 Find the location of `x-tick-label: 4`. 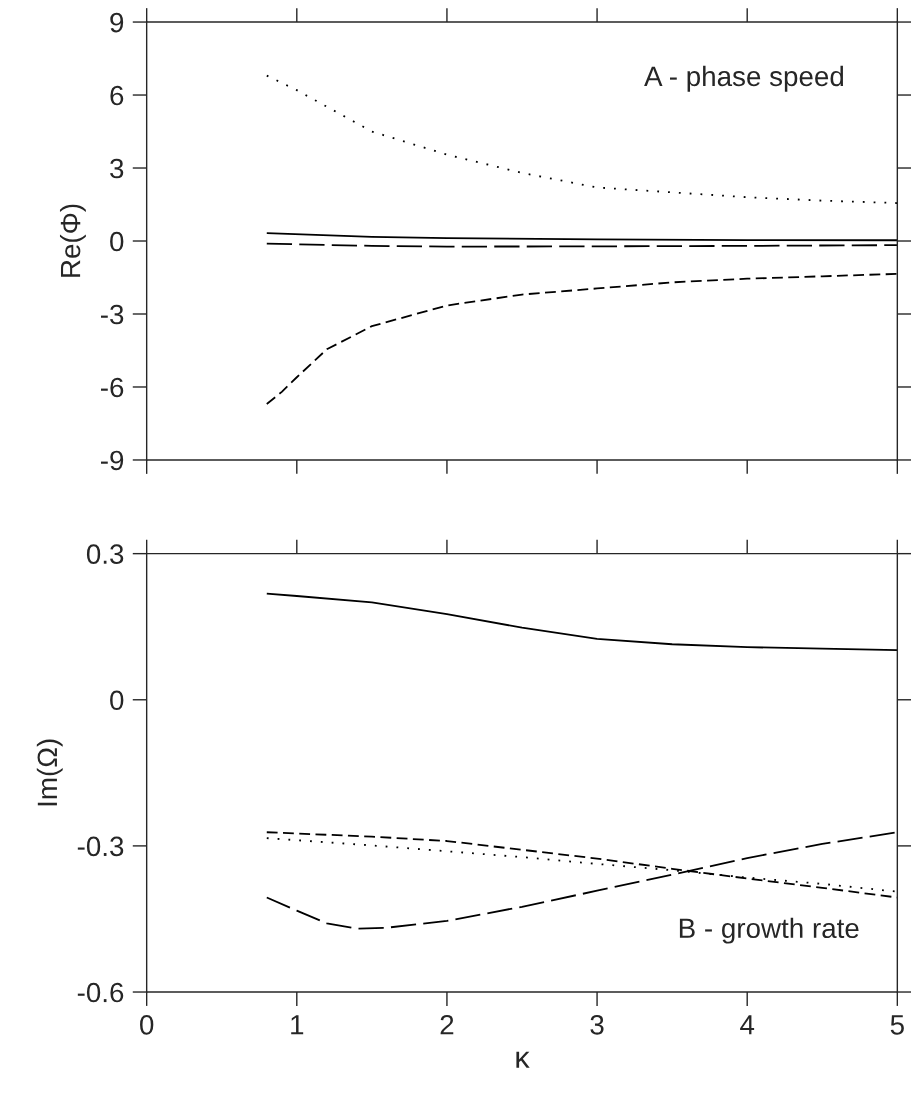

x-tick-label: 4 is located at coordinates (747, 1025).